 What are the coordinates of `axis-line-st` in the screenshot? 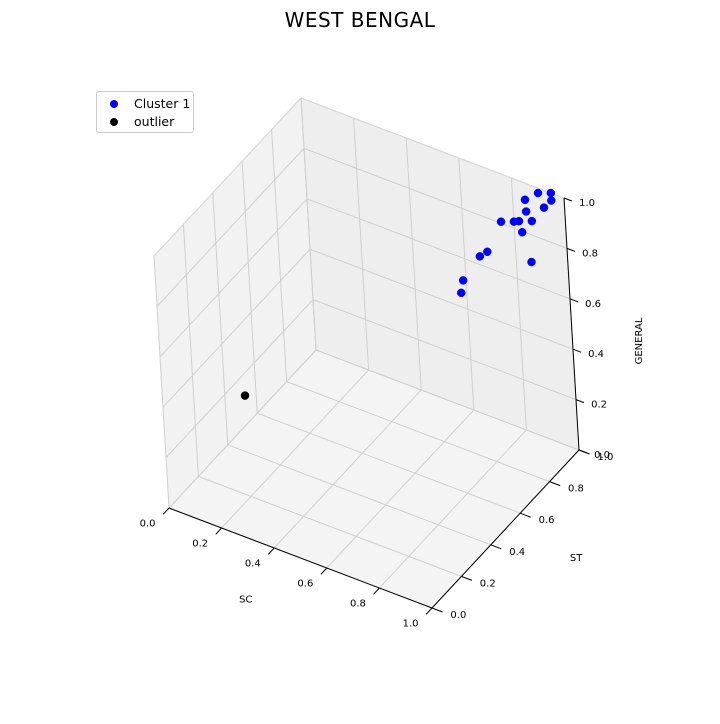 It's located at (505, 529).